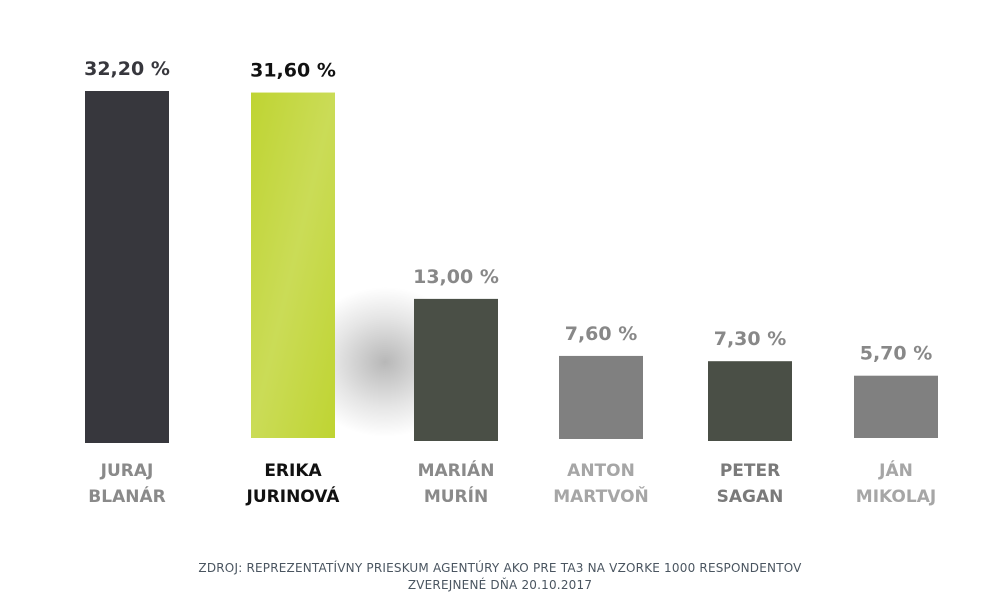 Image resolution: width=1000 pixels, height=612 pixels. I want to click on category-label-4-line-1: SAGAN, so click(750, 497).